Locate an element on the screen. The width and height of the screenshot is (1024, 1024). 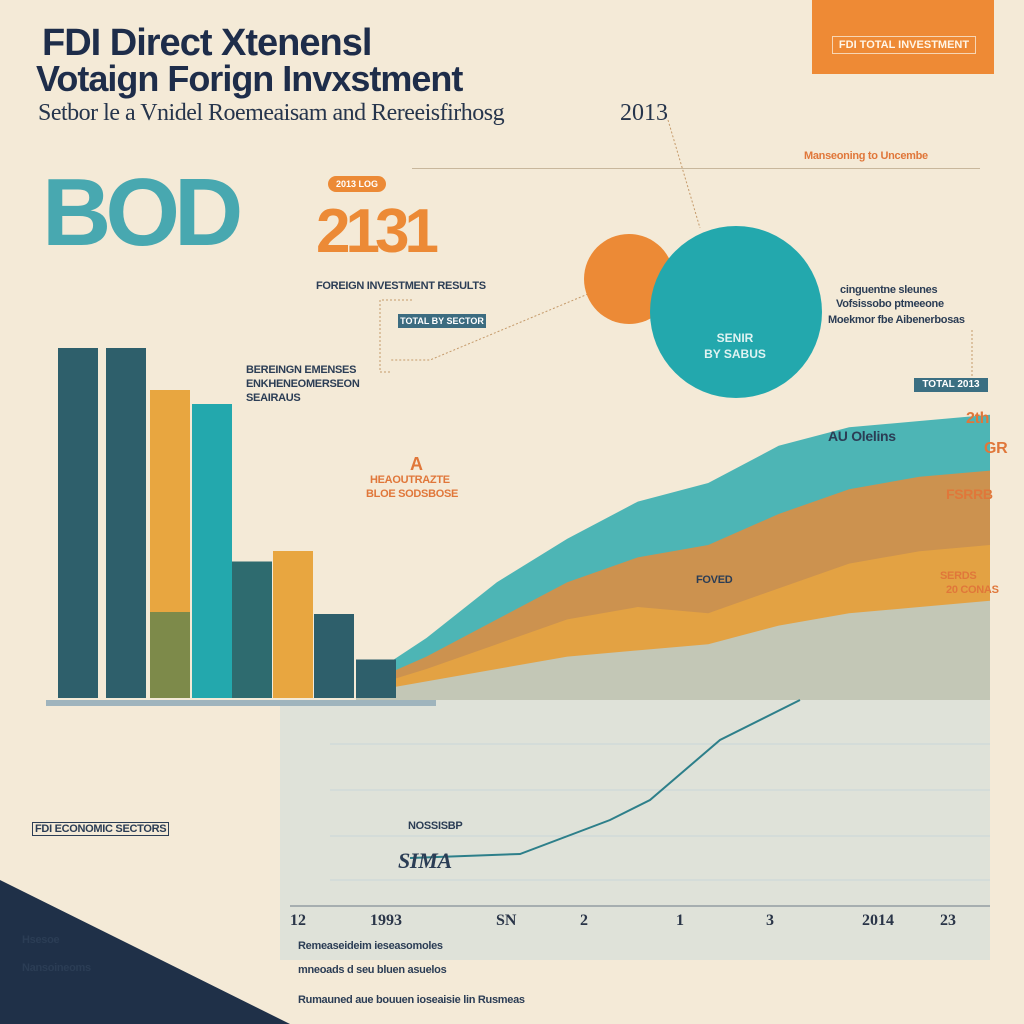
side-label-1: 2th is located at coordinates (978, 418).